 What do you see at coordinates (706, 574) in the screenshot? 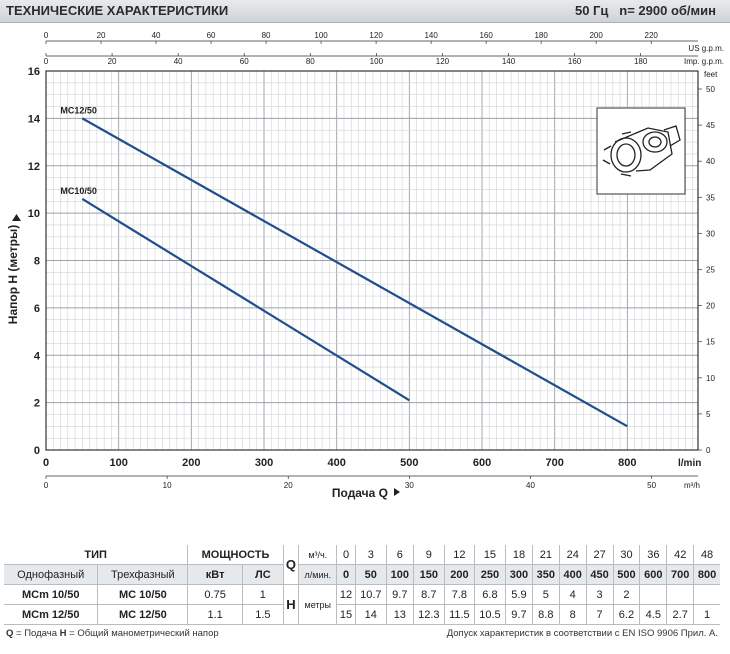
I see `q-lmin-cell: 800` at bounding box center [706, 574].